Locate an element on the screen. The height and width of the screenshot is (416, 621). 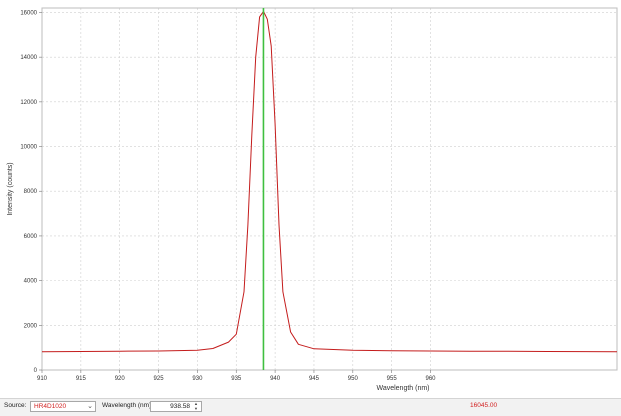
x-tick-label: 940 is located at coordinates (275, 379).